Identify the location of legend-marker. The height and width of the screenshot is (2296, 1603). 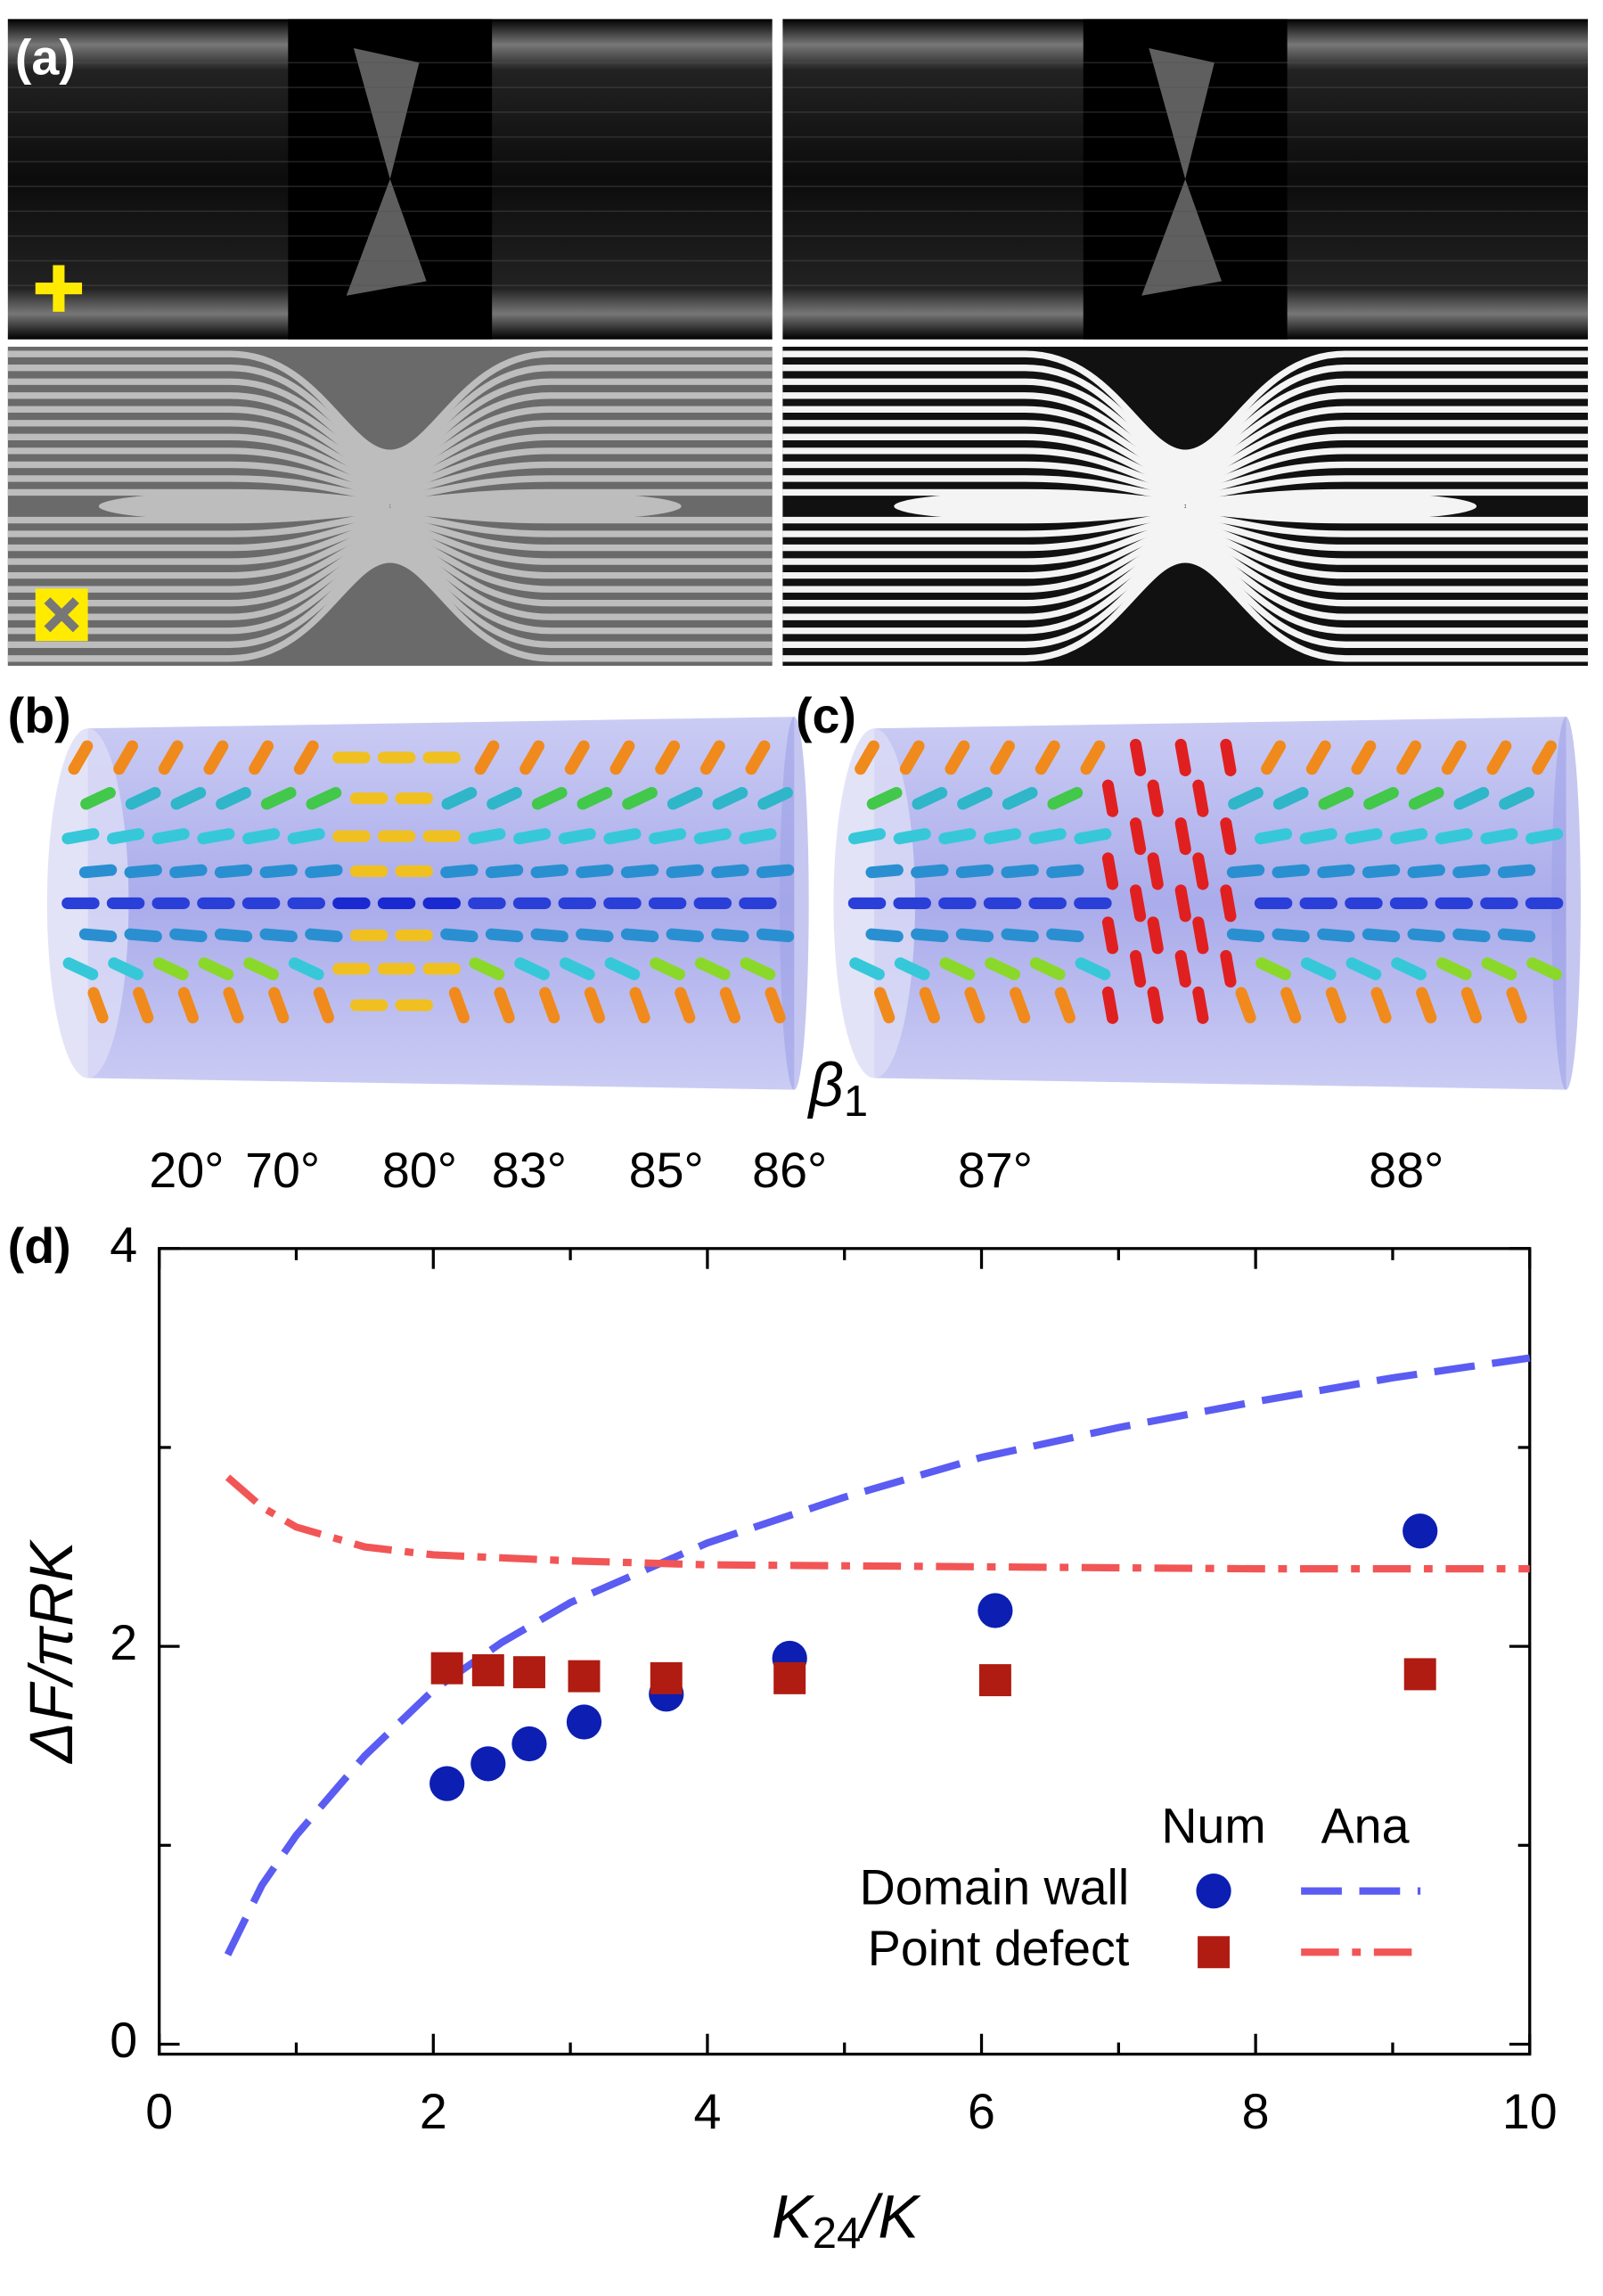
(1214, 1953).